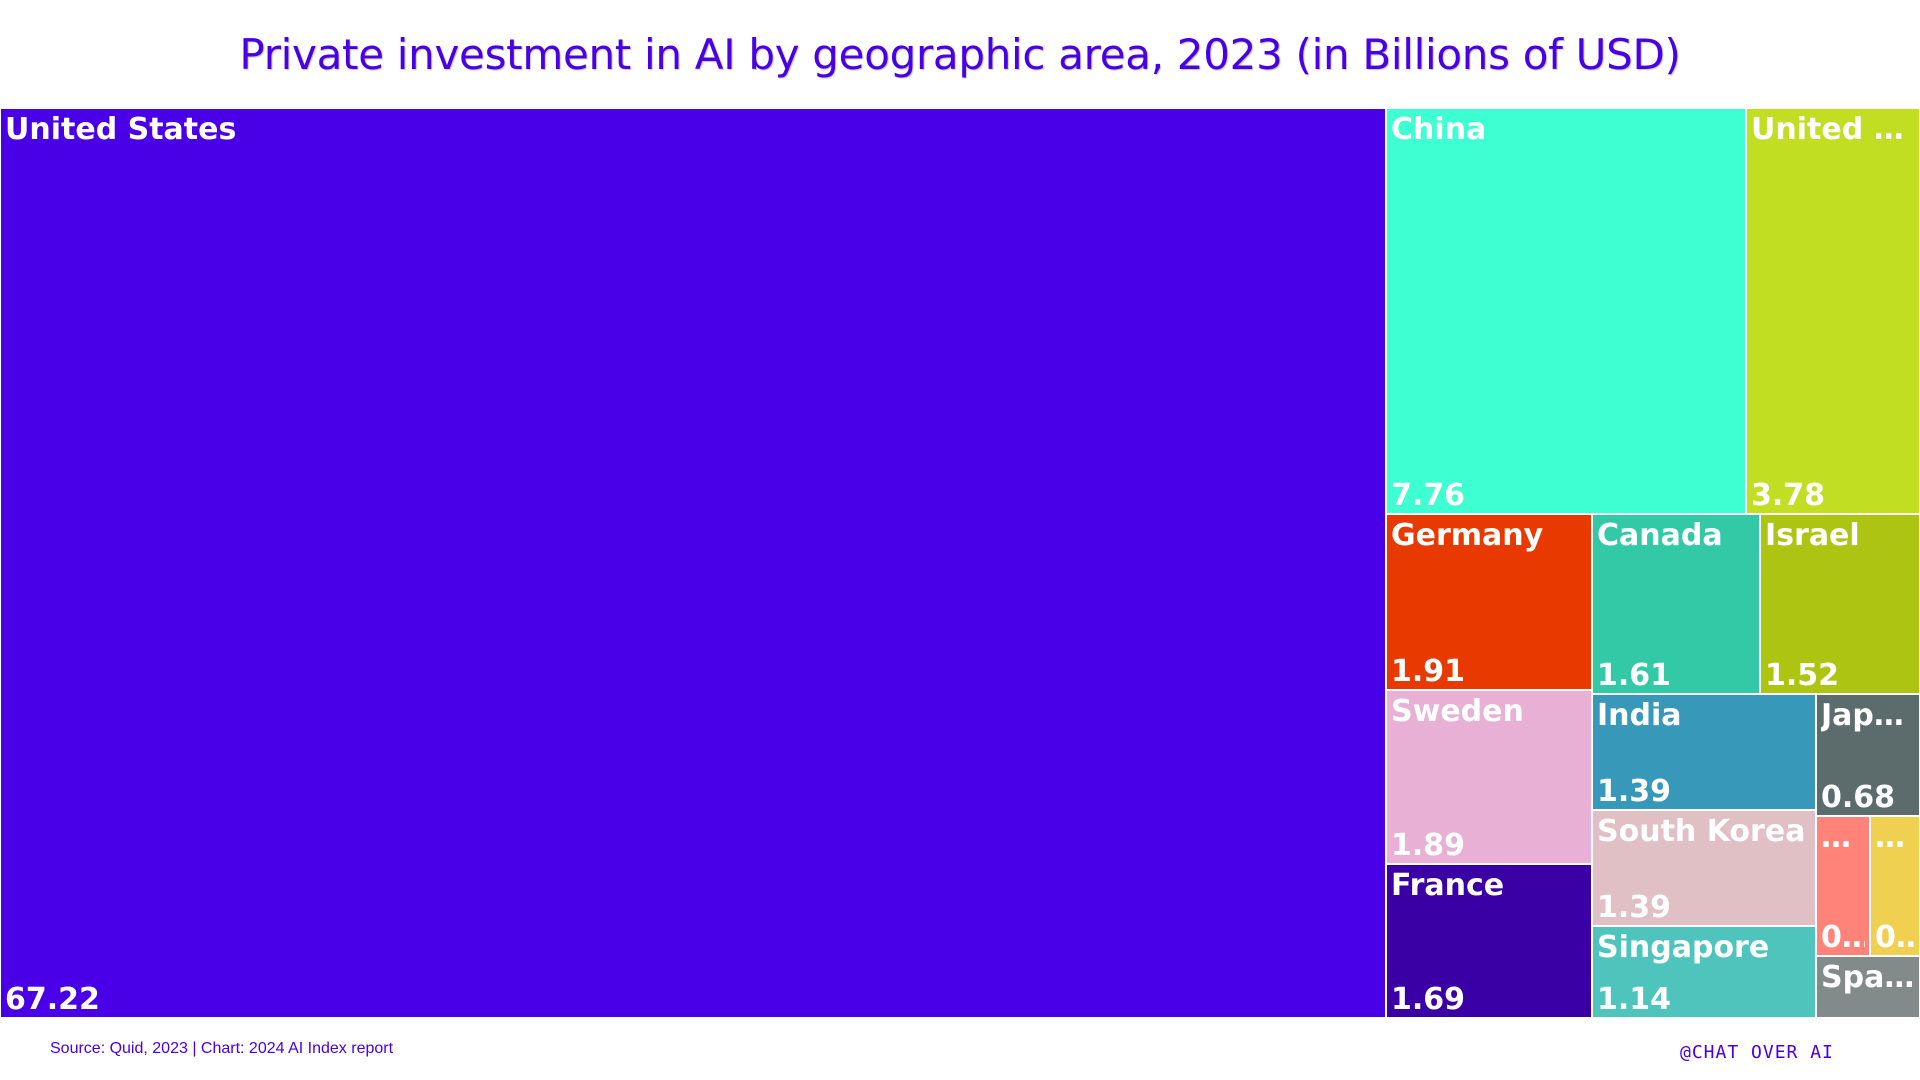 The width and height of the screenshot is (1920, 1080). I want to click on tile-value-label: 67.22, so click(52, 999).